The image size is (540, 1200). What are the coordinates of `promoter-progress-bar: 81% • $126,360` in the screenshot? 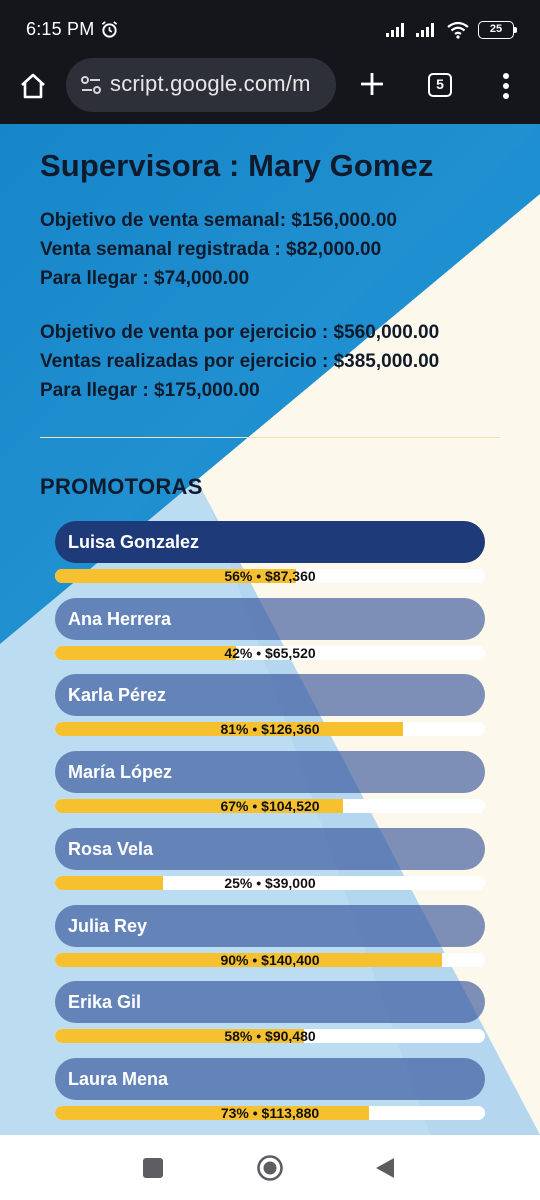 It's located at (270, 729).